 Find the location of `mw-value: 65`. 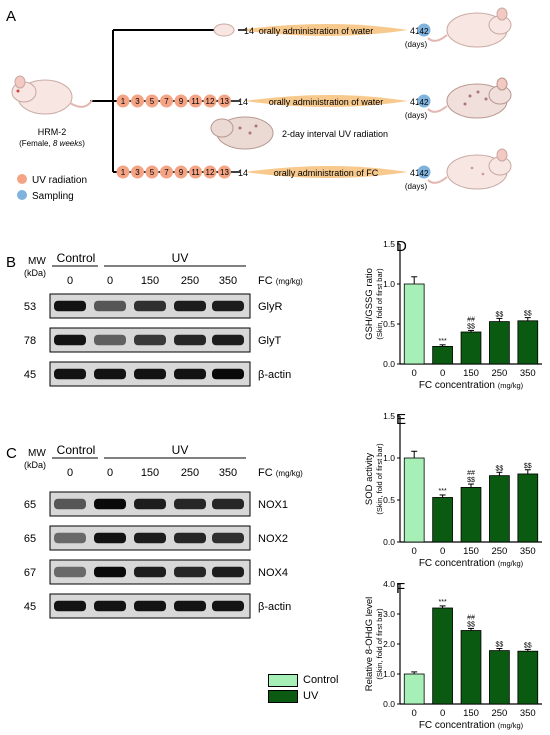

mw-value: 65 is located at coordinates (30, 505).